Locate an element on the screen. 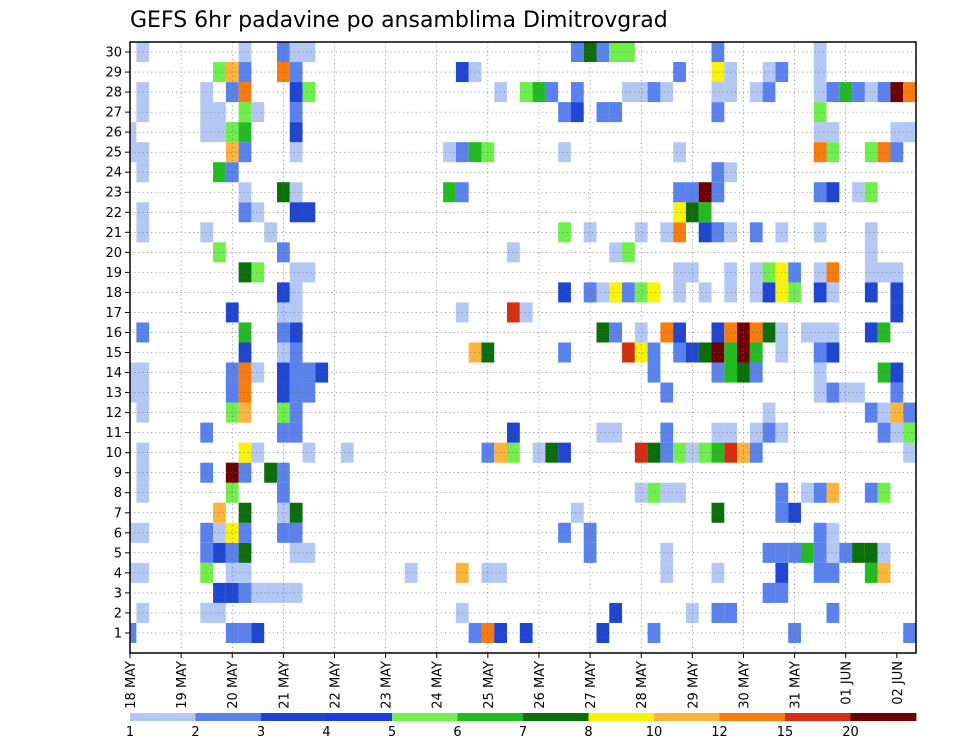  y-tick-label: 29 is located at coordinates (113, 73).